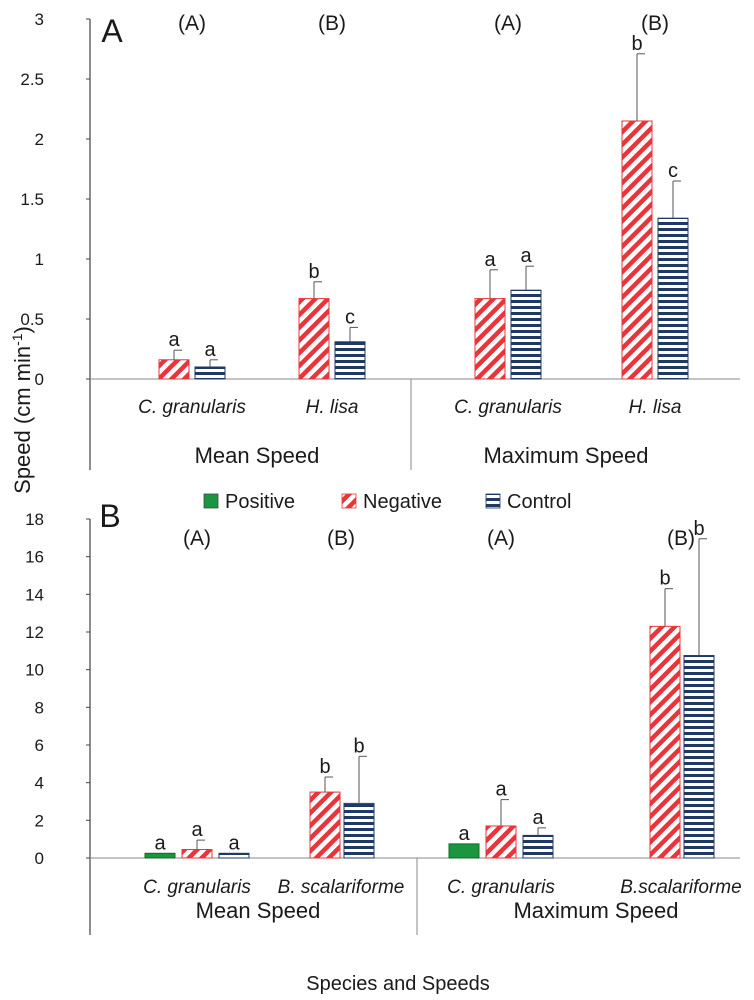  What do you see at coordinates (402, 502) in the screenshot?
I see `legend-label-negative: Negative` at bounding box center [402, 502].